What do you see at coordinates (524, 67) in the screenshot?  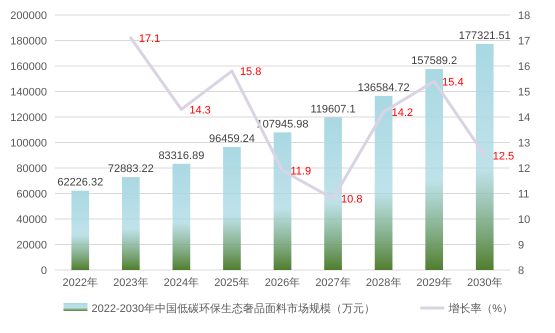 I see `y2-tick-label: 16` at bounding box center [524, 67].